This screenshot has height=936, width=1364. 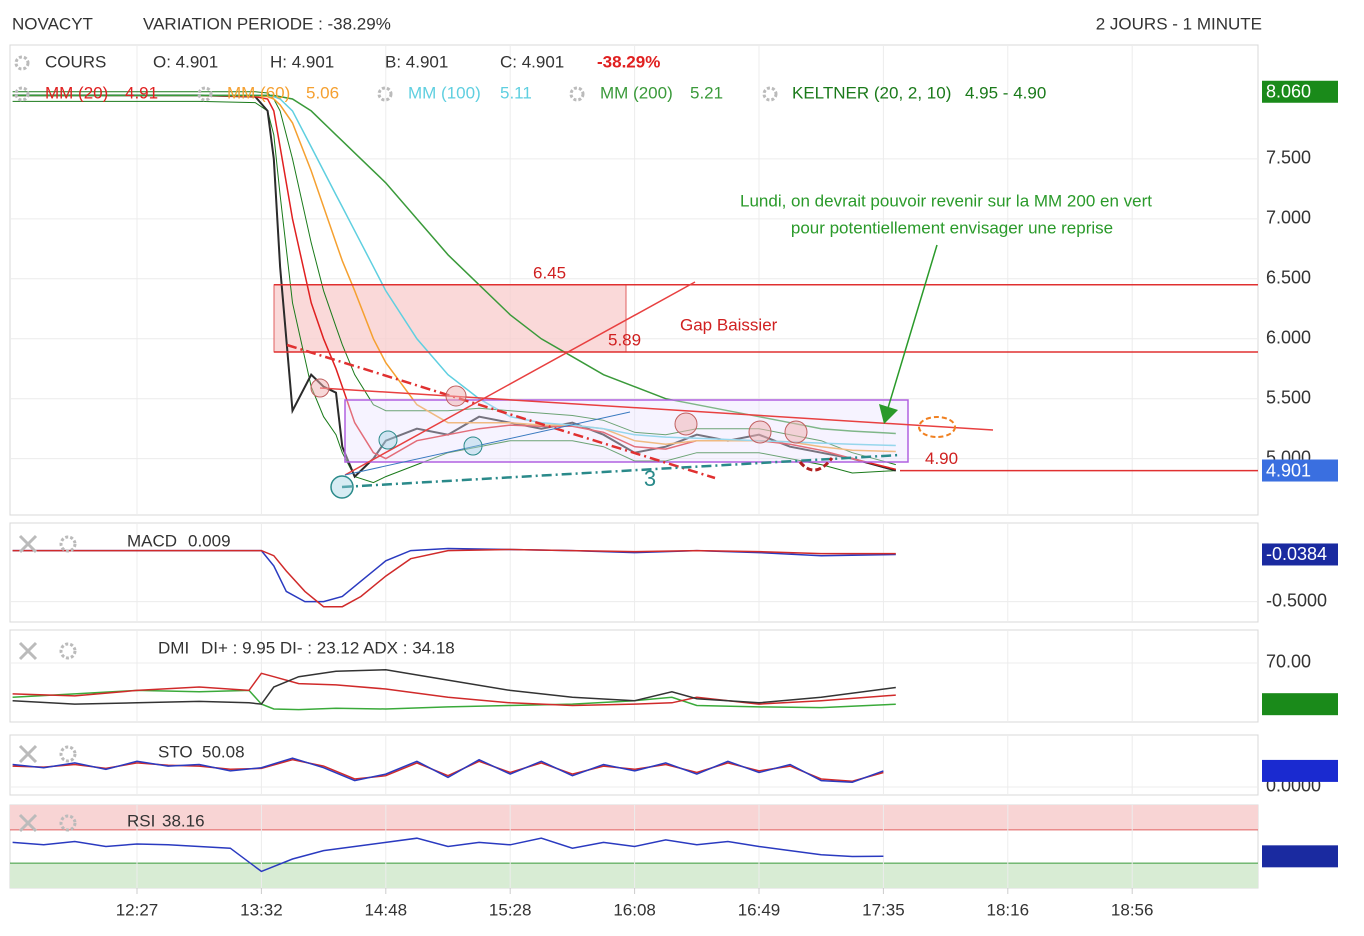 What do you see at coordinates (912, 326) in the screenshot?
I see `arrow` at bounding box center [912, 326].